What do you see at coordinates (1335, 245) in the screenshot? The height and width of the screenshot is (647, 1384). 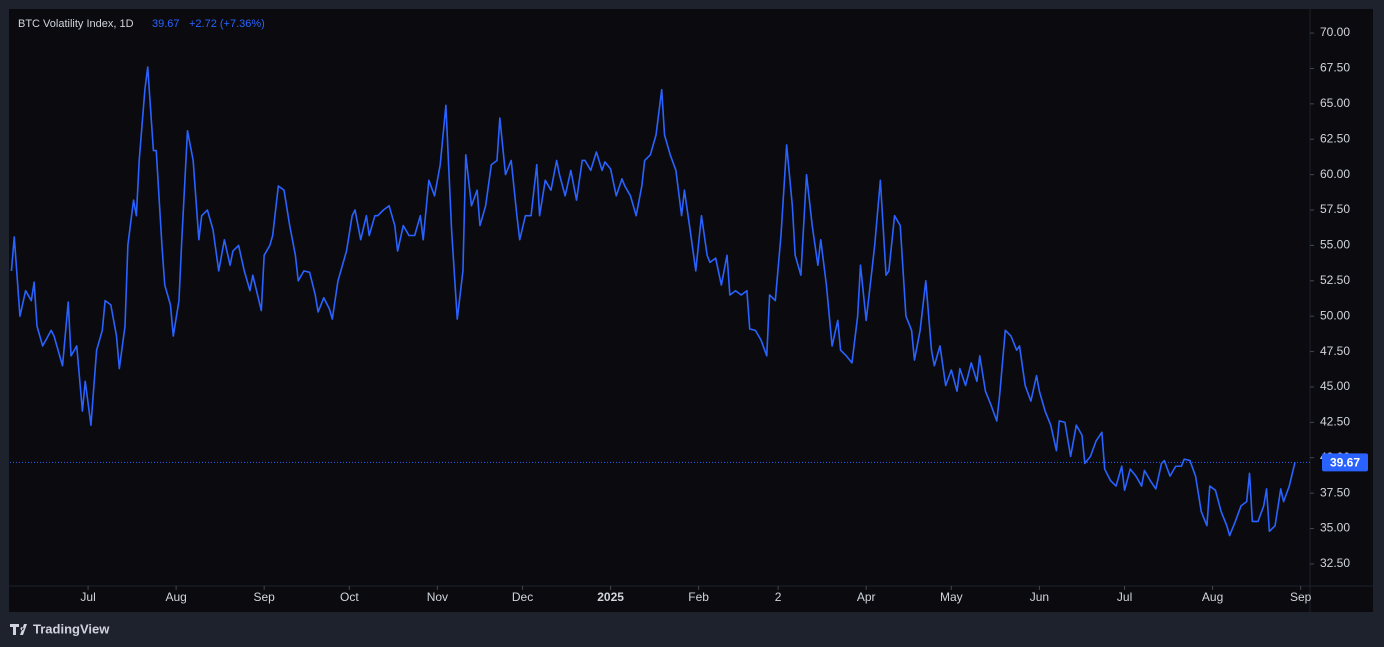 I see `y-tick-label: 55.00` at bounding box center [1335, 245].